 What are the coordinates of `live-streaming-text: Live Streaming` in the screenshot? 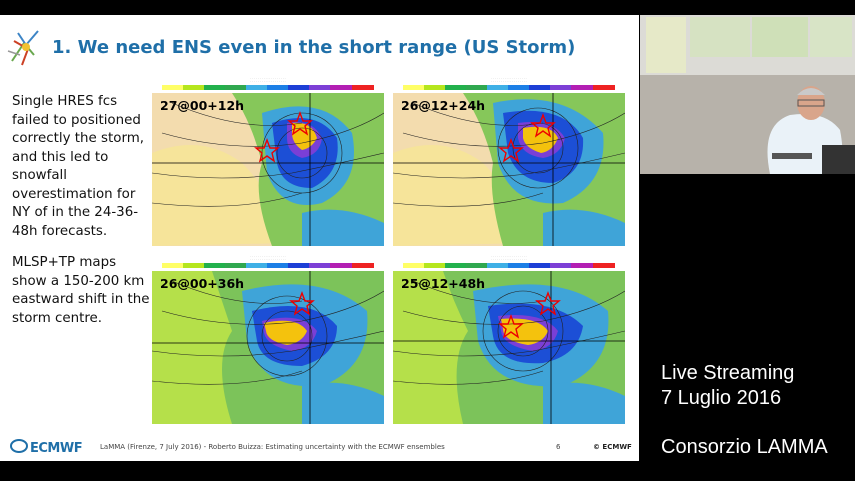 It's located at (728, 373).